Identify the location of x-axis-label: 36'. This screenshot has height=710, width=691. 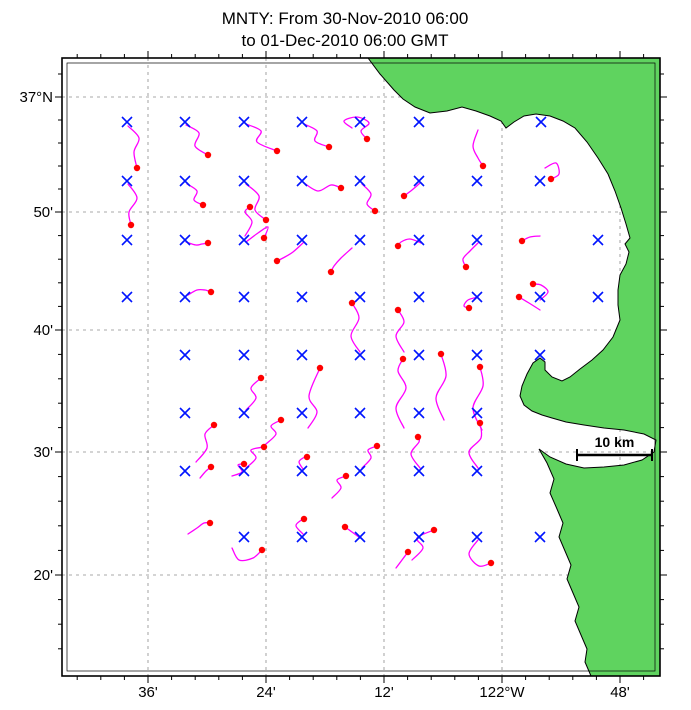
(148, 692).